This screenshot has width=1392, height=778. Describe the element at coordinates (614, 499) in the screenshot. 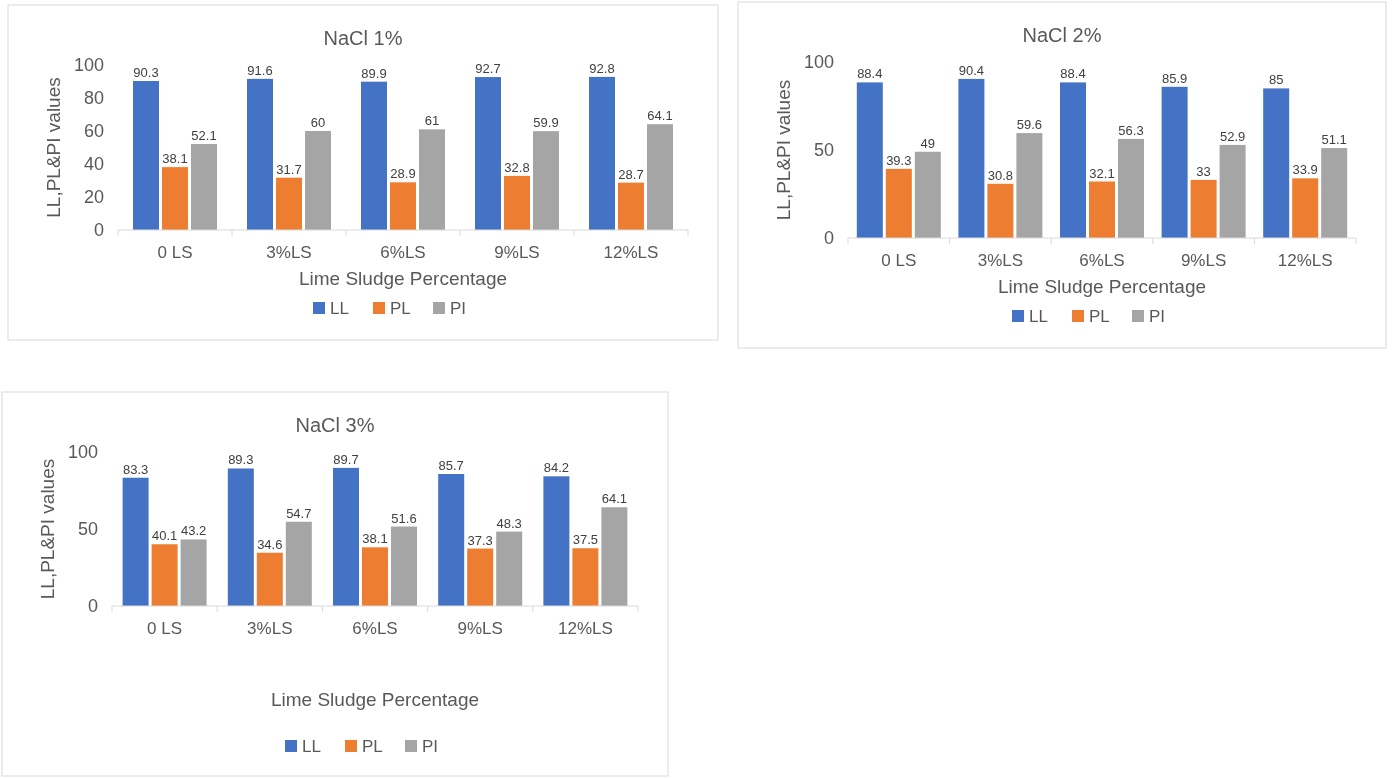

I see `data-label: 64.1` at that location.